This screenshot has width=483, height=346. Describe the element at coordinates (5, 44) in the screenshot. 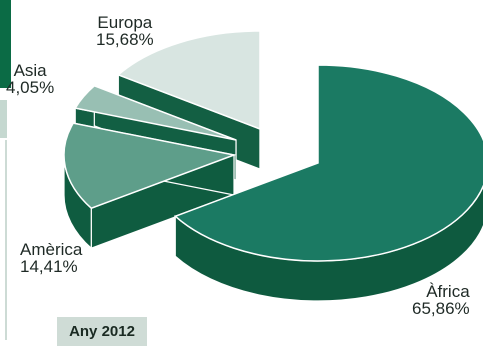

I see `left-panel-edge-dark` at that location.